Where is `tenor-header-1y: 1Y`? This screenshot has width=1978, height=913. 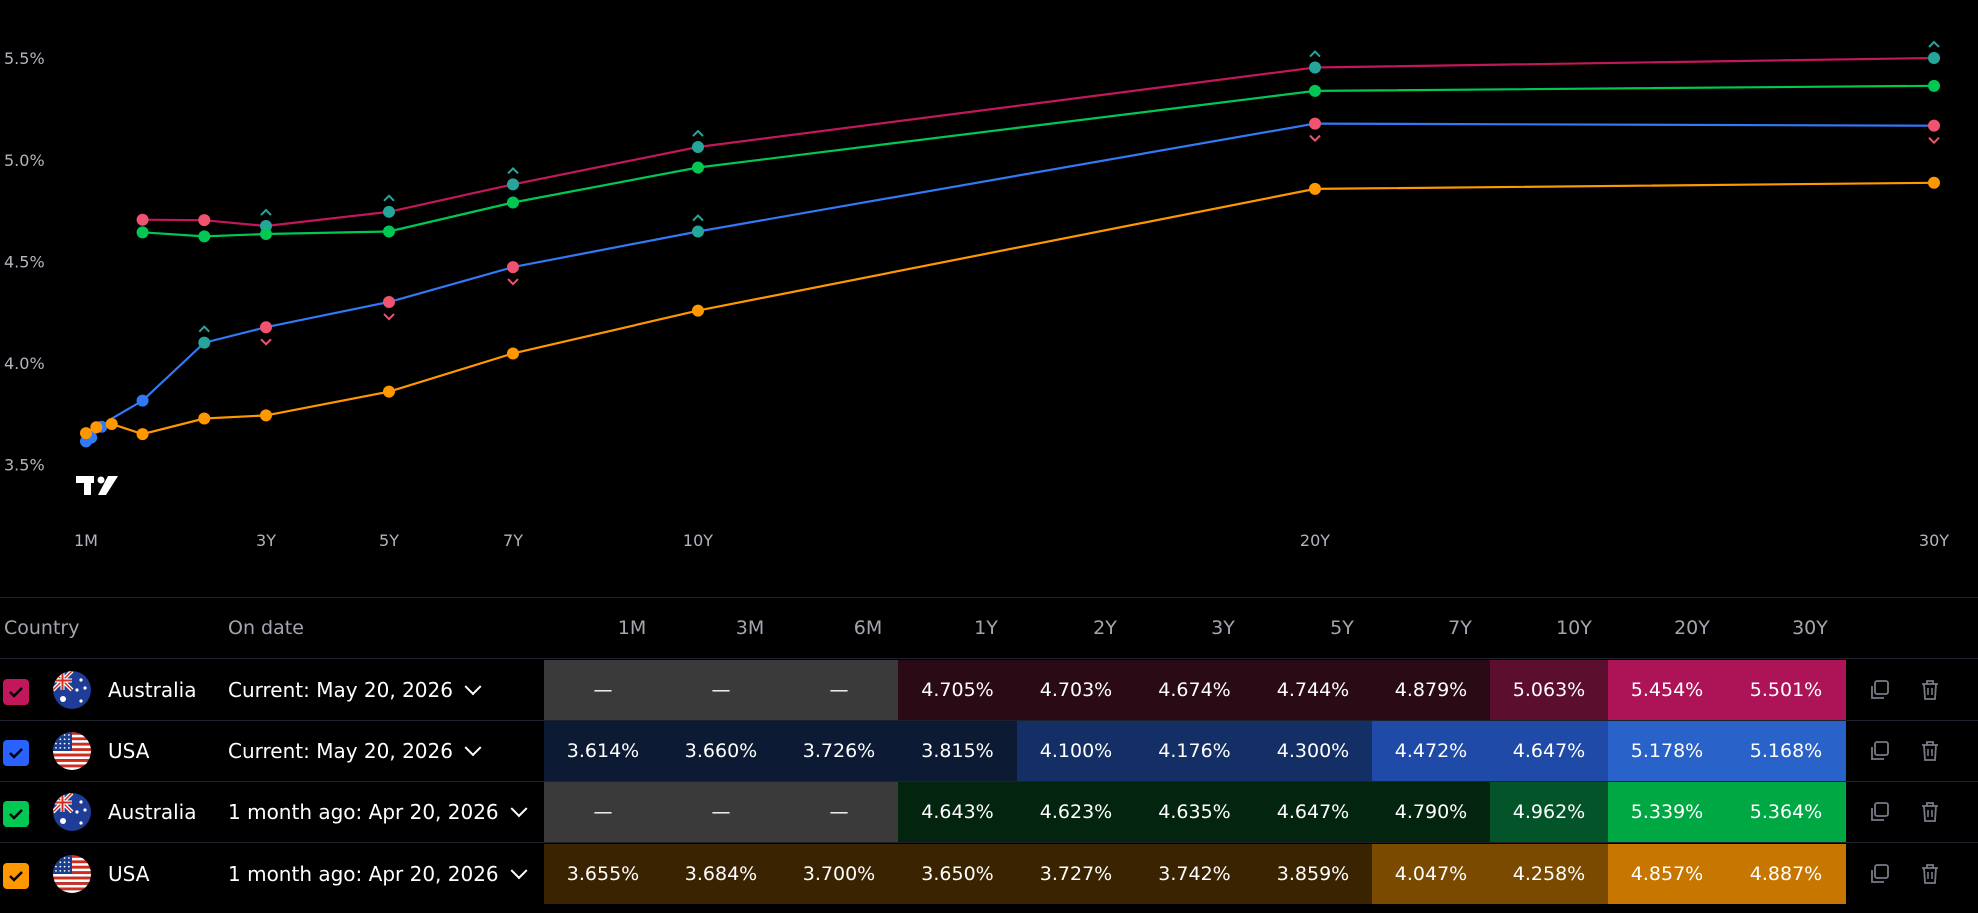
tenor-header-1y: 1Y is located at coordinates (986, 628).